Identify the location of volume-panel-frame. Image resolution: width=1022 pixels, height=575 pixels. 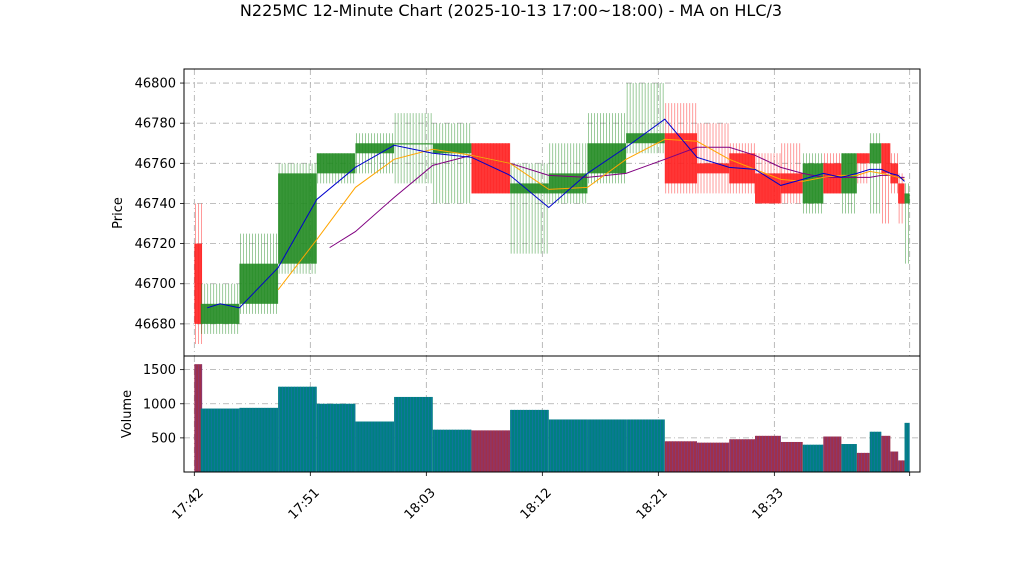
(552, 414).